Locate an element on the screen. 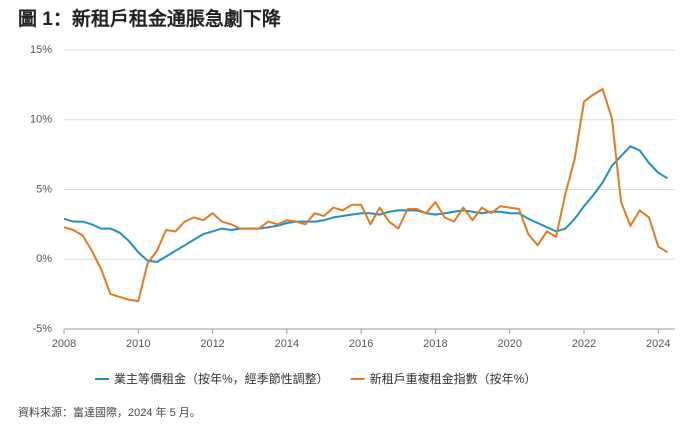 Image resolution: width=690 pixels, height=429 pixels. x-tick-label: 2014 is located at coordinates (287, 344).